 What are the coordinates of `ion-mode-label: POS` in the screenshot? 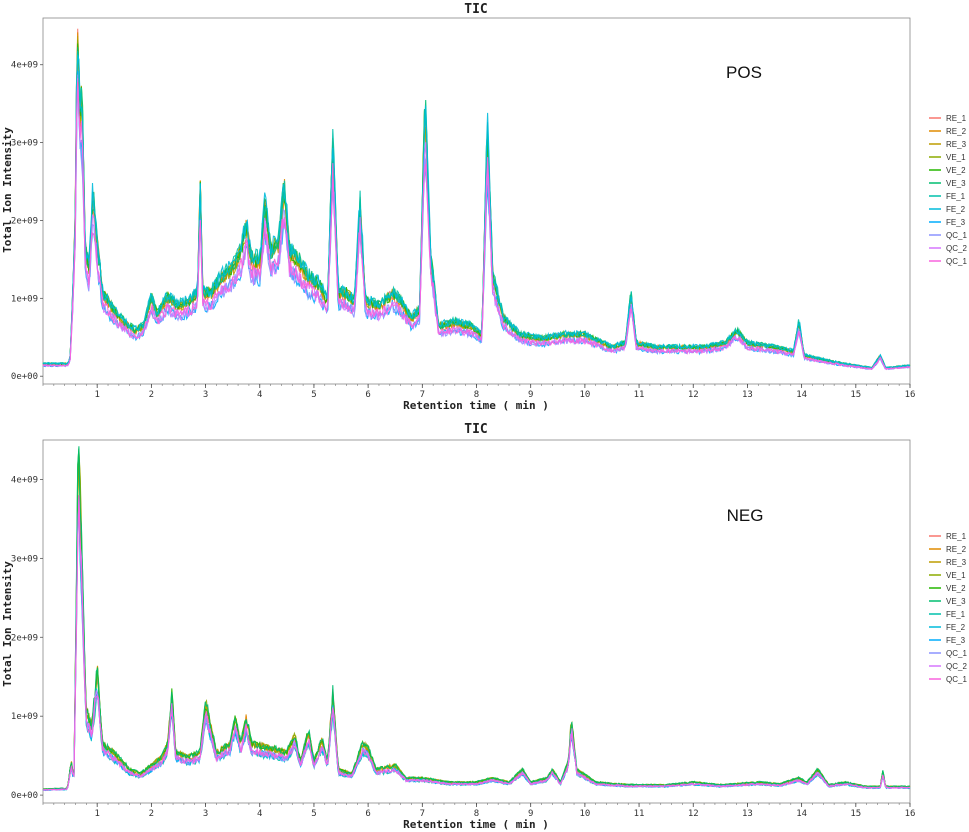 It's located at (744, 72).